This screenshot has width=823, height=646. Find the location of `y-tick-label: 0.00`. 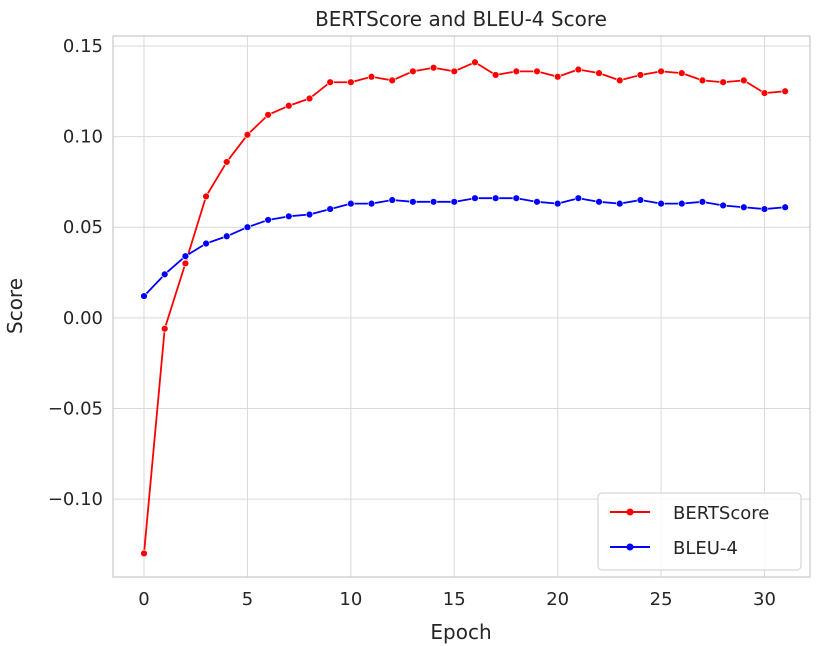

y-tick-label: 0.00 is located at coordinates (83, 318).